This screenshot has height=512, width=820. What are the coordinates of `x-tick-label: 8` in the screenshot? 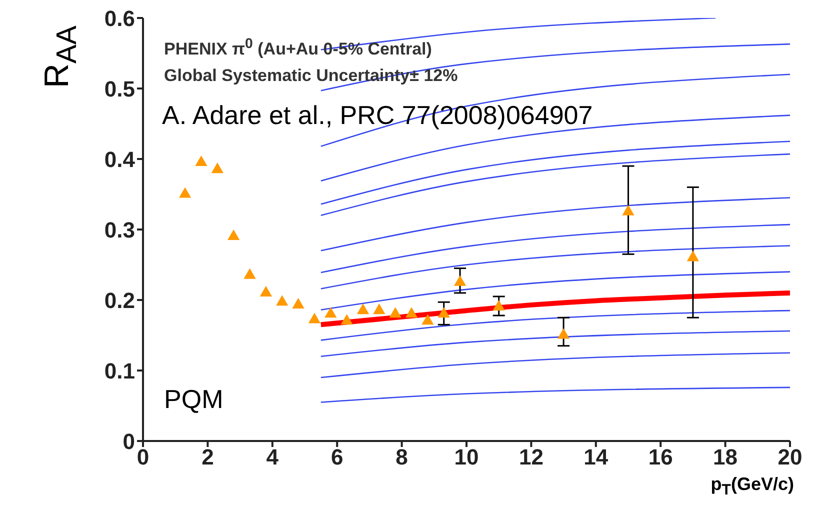 It's located at (402, 457).